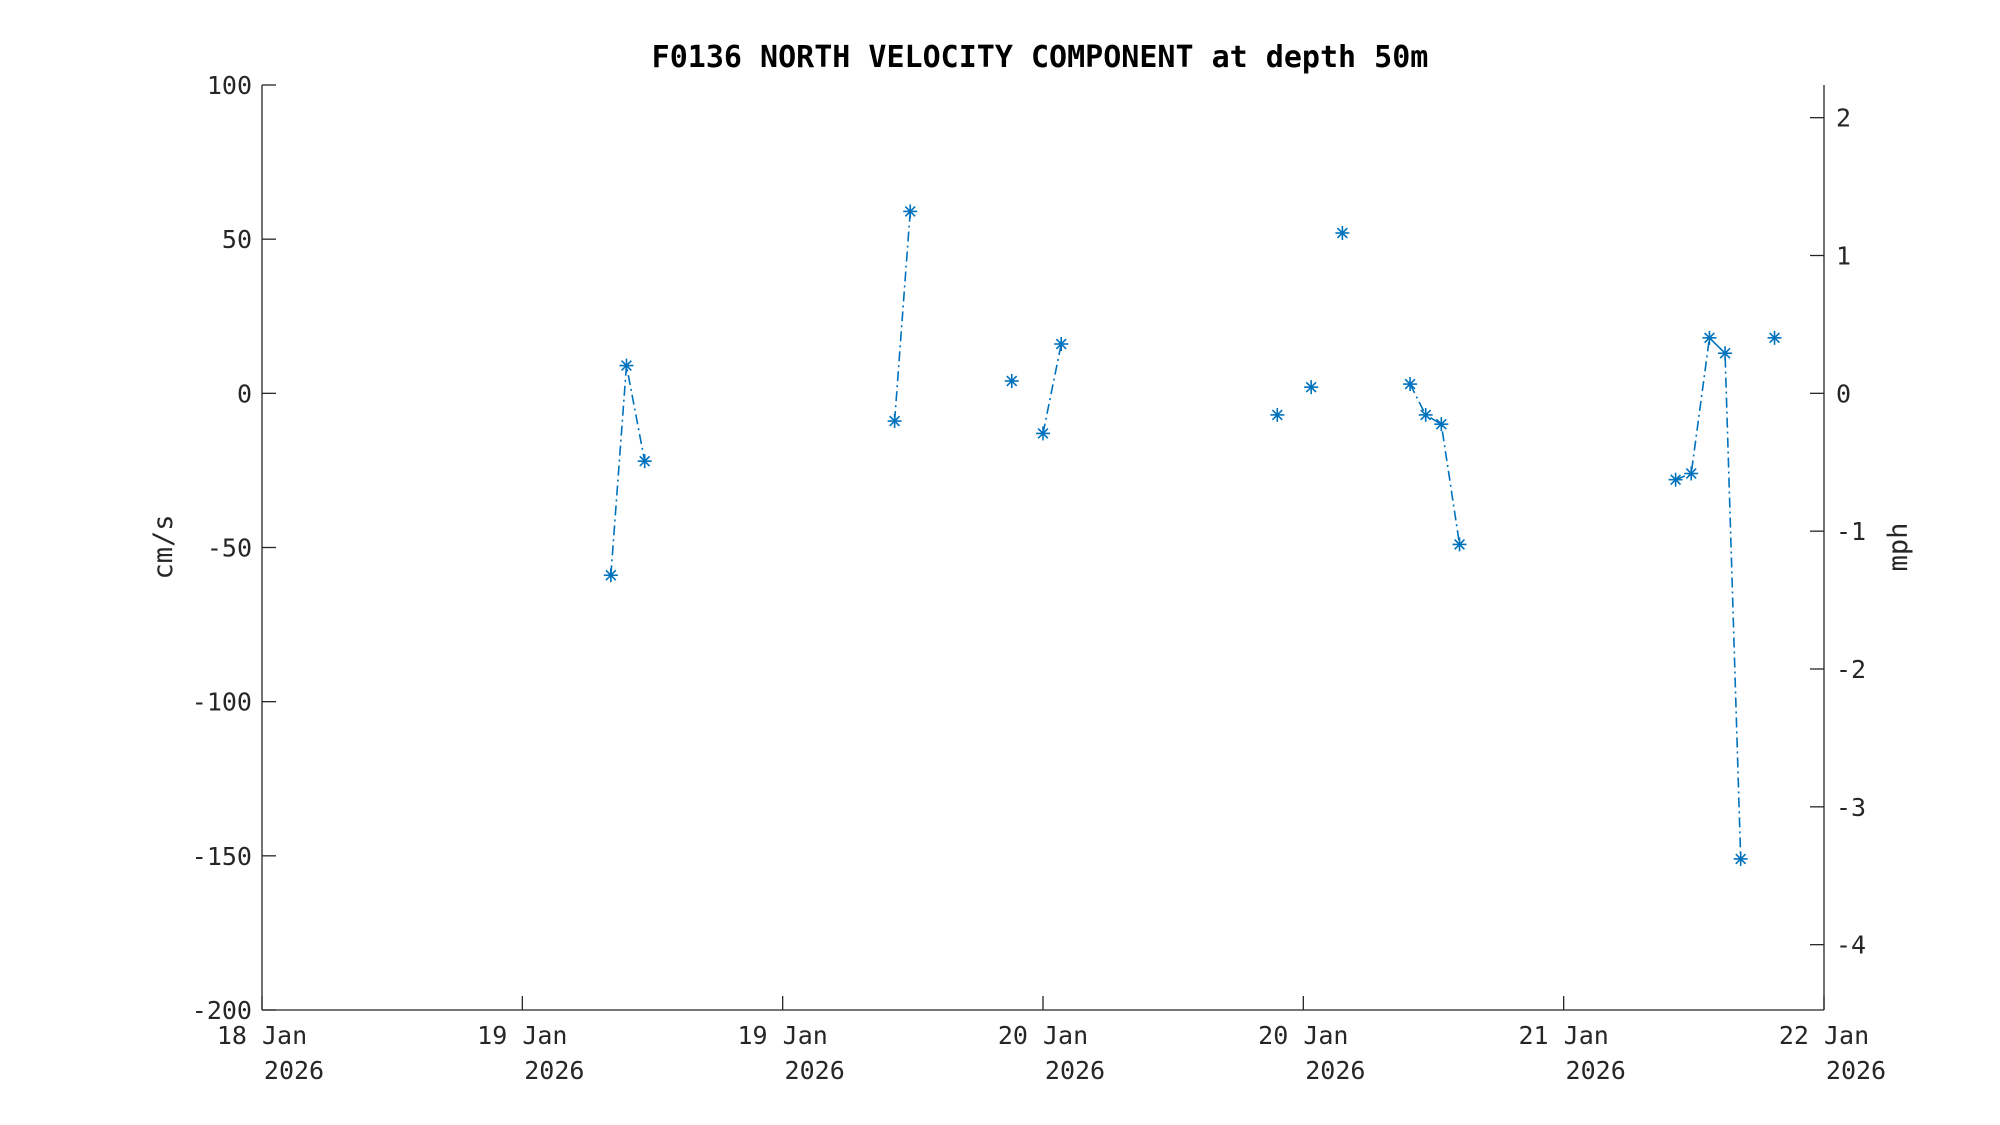 The width and height of the screenshot is (2000, 1125). I want to click on y-tick-label-1: 50, so click(237, 239).